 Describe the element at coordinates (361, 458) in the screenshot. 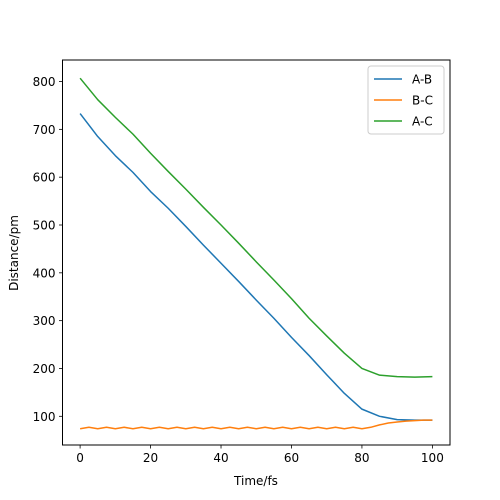

I see `x-tick-label: 80` at that location.